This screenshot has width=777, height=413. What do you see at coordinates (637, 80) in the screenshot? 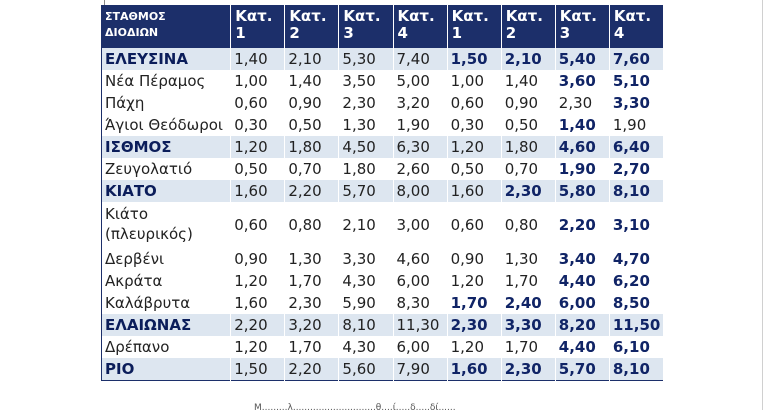
I see `price-cell: 5,10` at bounding box center [637, 80].